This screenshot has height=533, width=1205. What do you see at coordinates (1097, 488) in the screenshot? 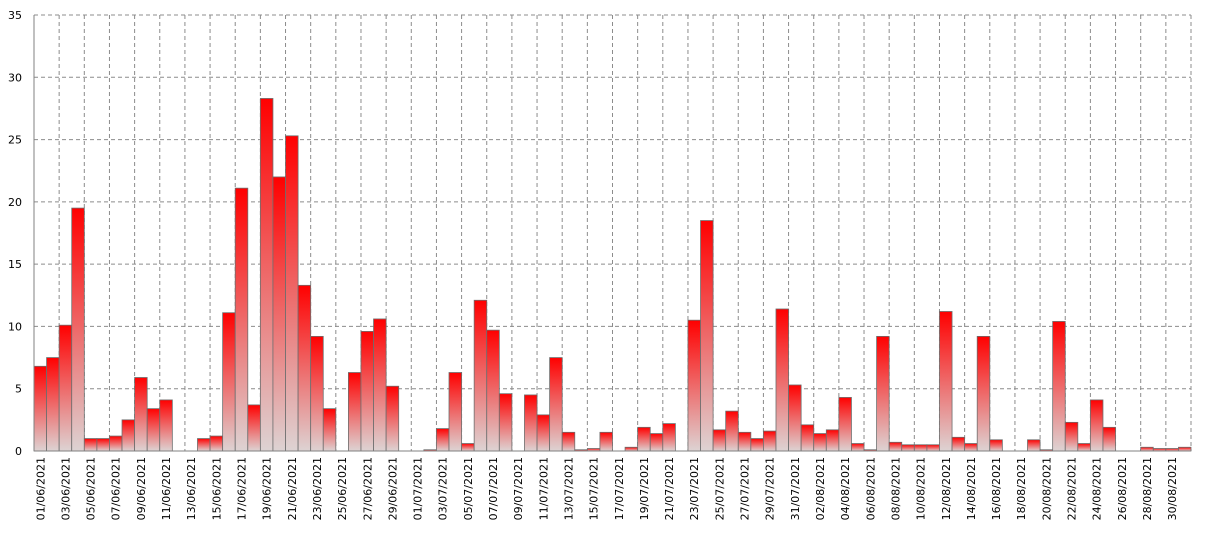
I see `x-tick-label: 24/08/2021` at bounding box center [1097, 488].